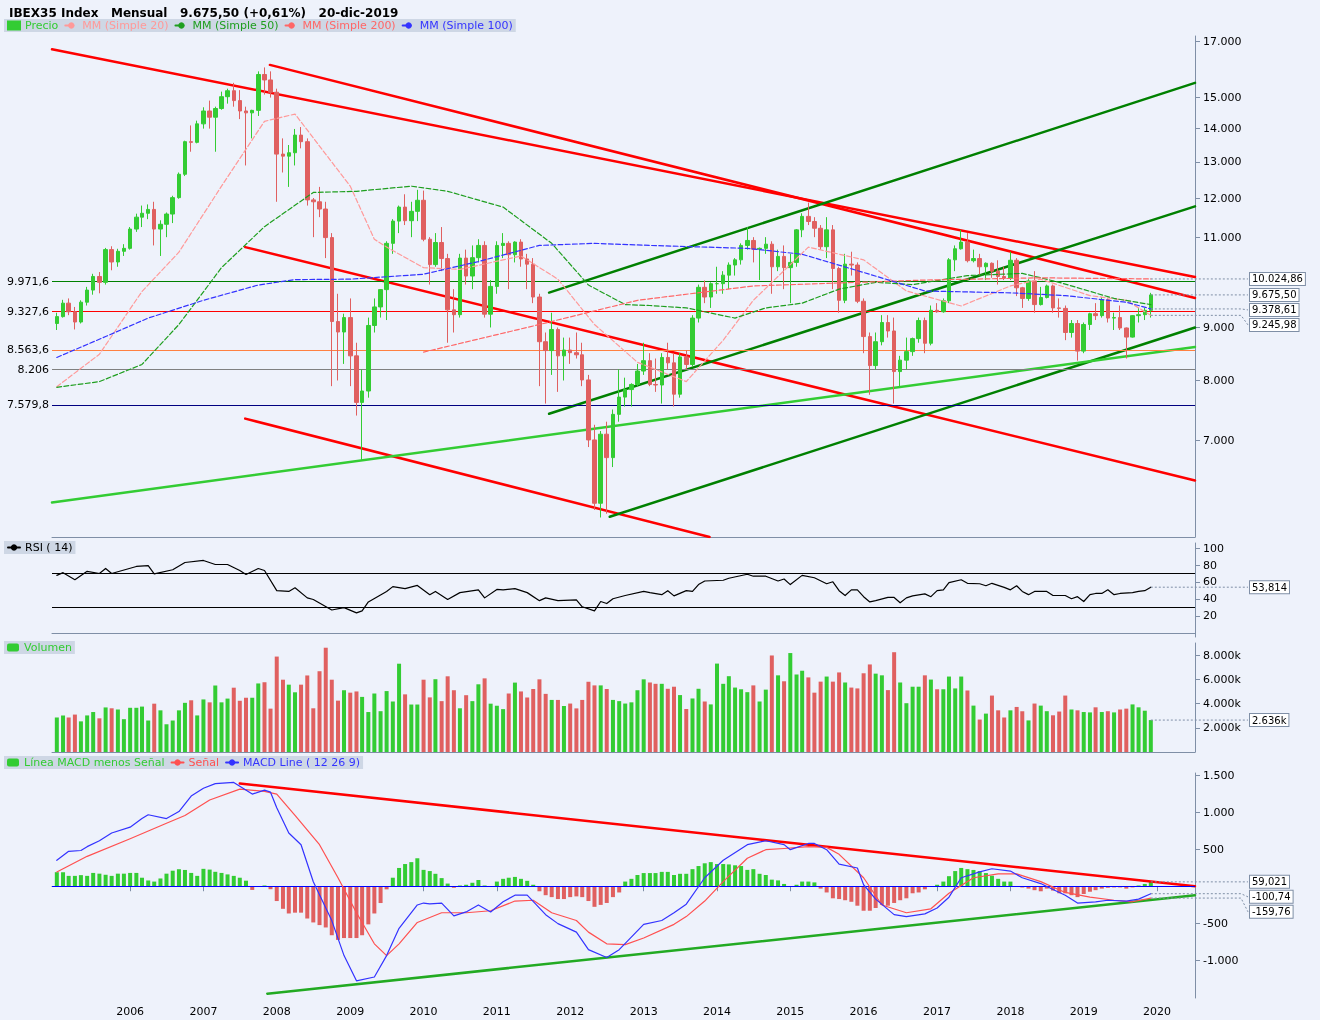 This screenshot has width=1320, height=1020. Describe the element at coordinates (1274, 325) in the screenshot. I see `annotation: 9.245,98` at that location.